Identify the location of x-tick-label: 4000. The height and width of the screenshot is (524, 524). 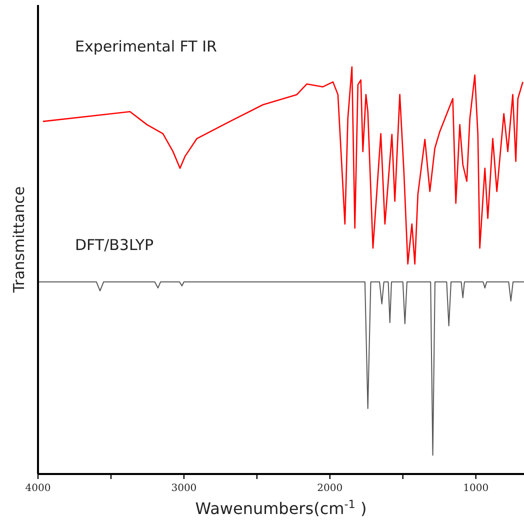
(38, 488).